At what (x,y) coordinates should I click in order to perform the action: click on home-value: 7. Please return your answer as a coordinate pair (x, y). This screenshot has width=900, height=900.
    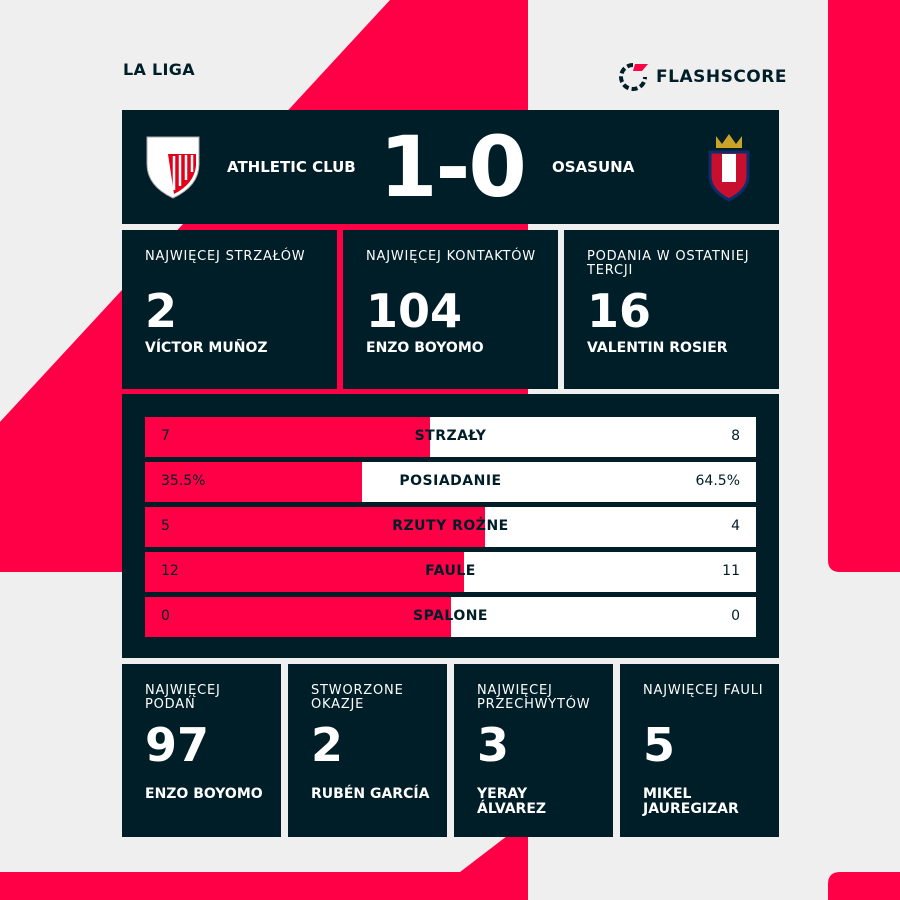
    Looking at the image, I should click on (165, 436).